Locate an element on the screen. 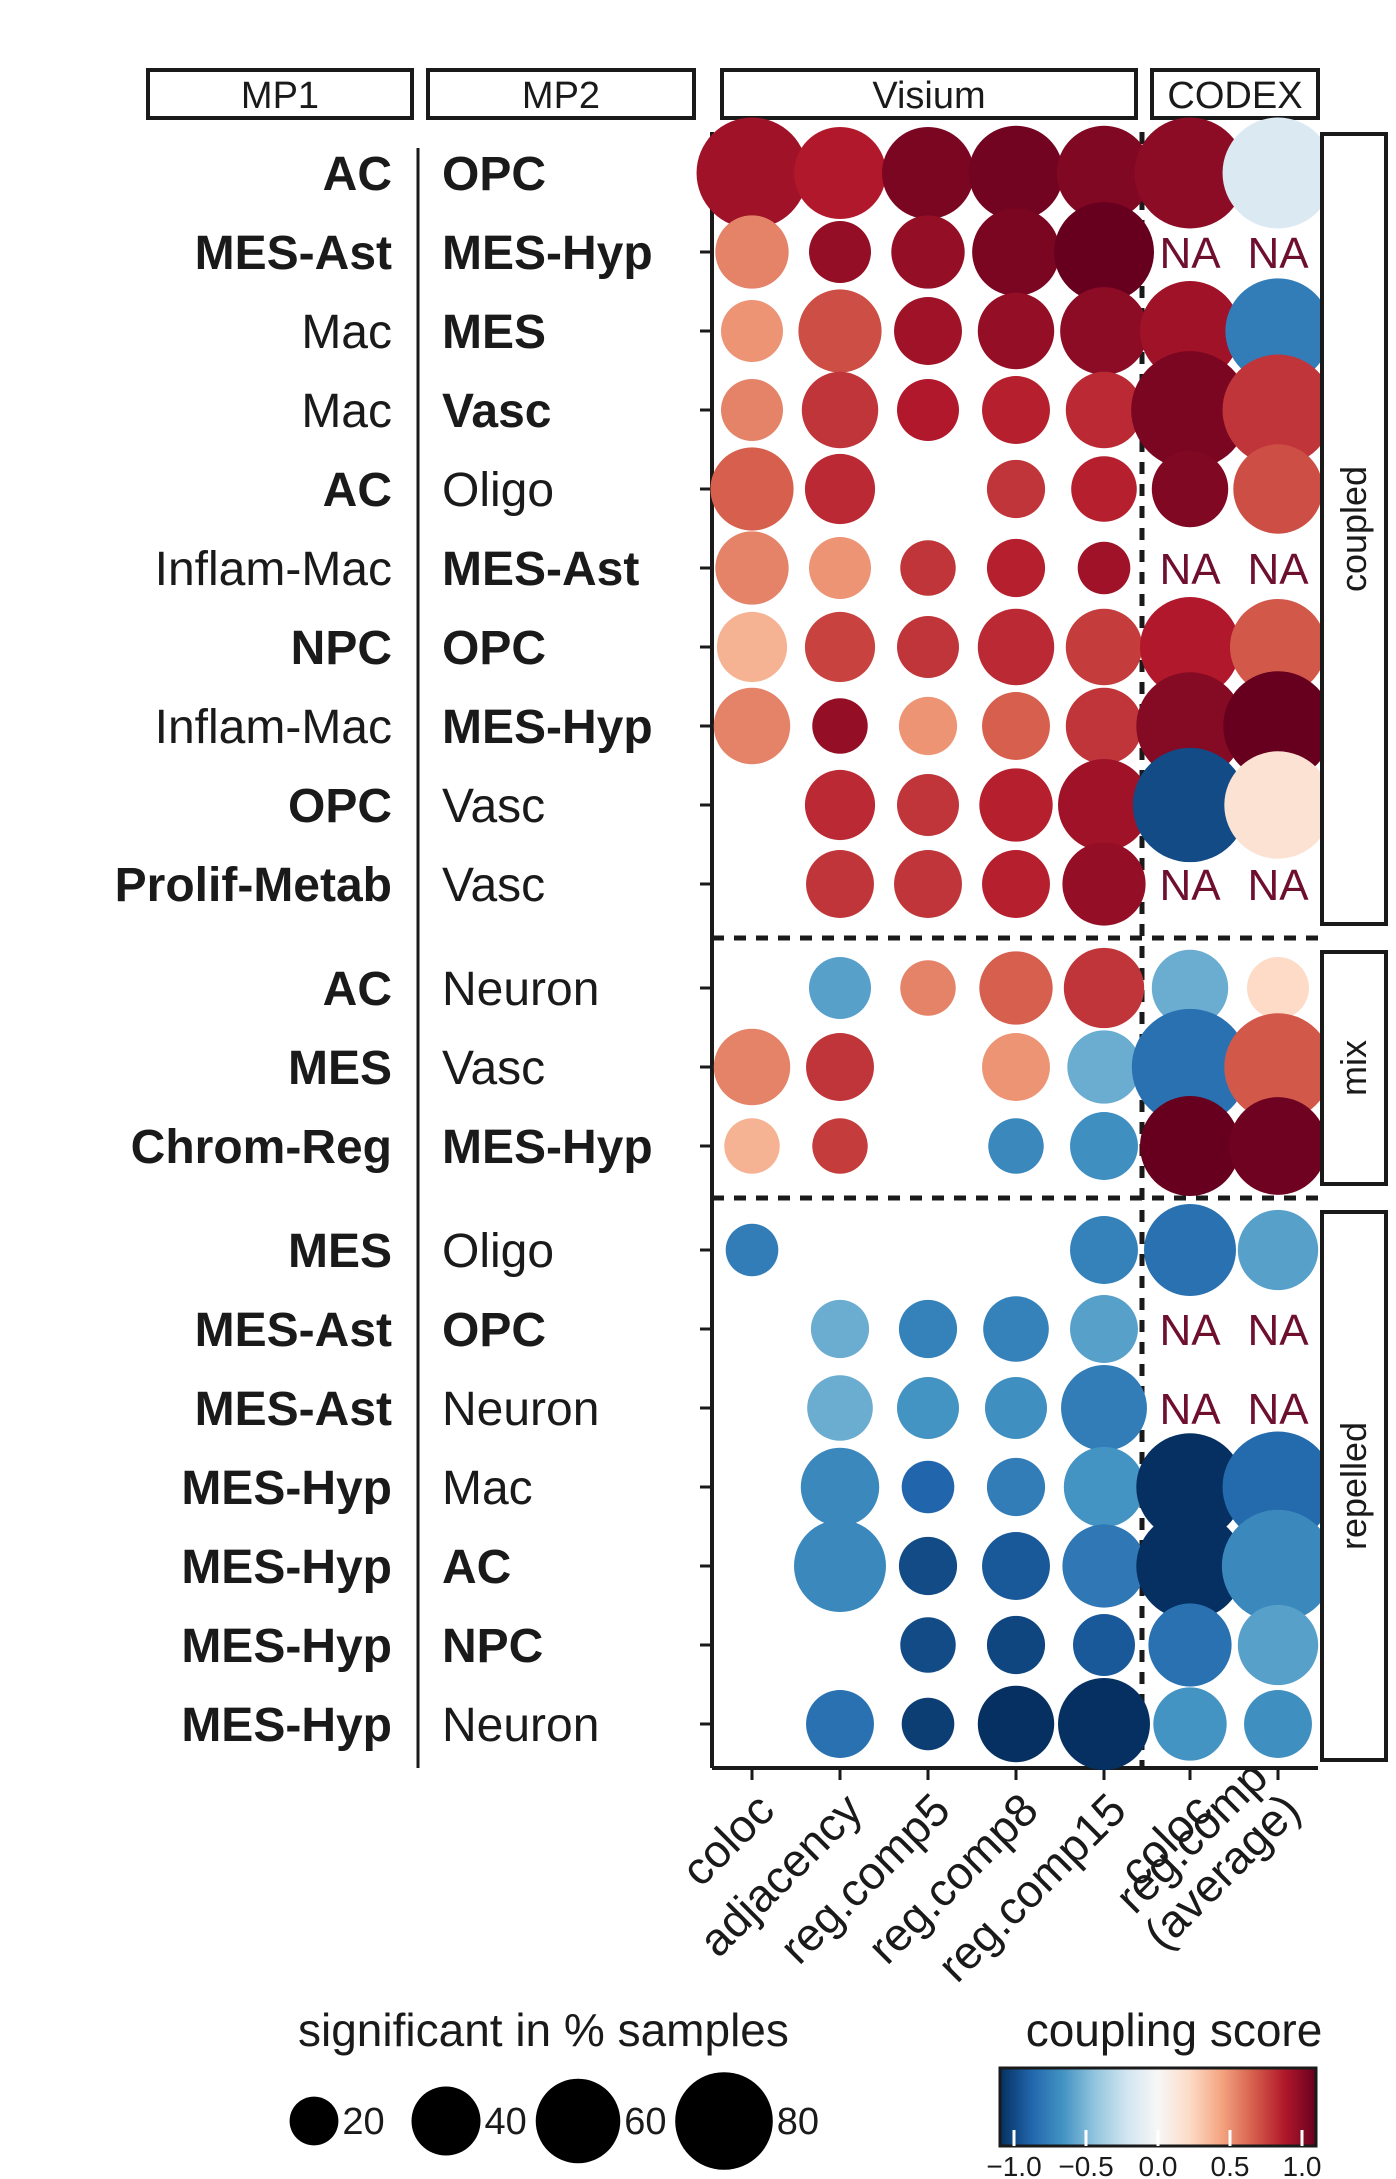 This screenshot has height=2179, width=1396. column-group-label: MP1 is located at coordinates (280, 96).